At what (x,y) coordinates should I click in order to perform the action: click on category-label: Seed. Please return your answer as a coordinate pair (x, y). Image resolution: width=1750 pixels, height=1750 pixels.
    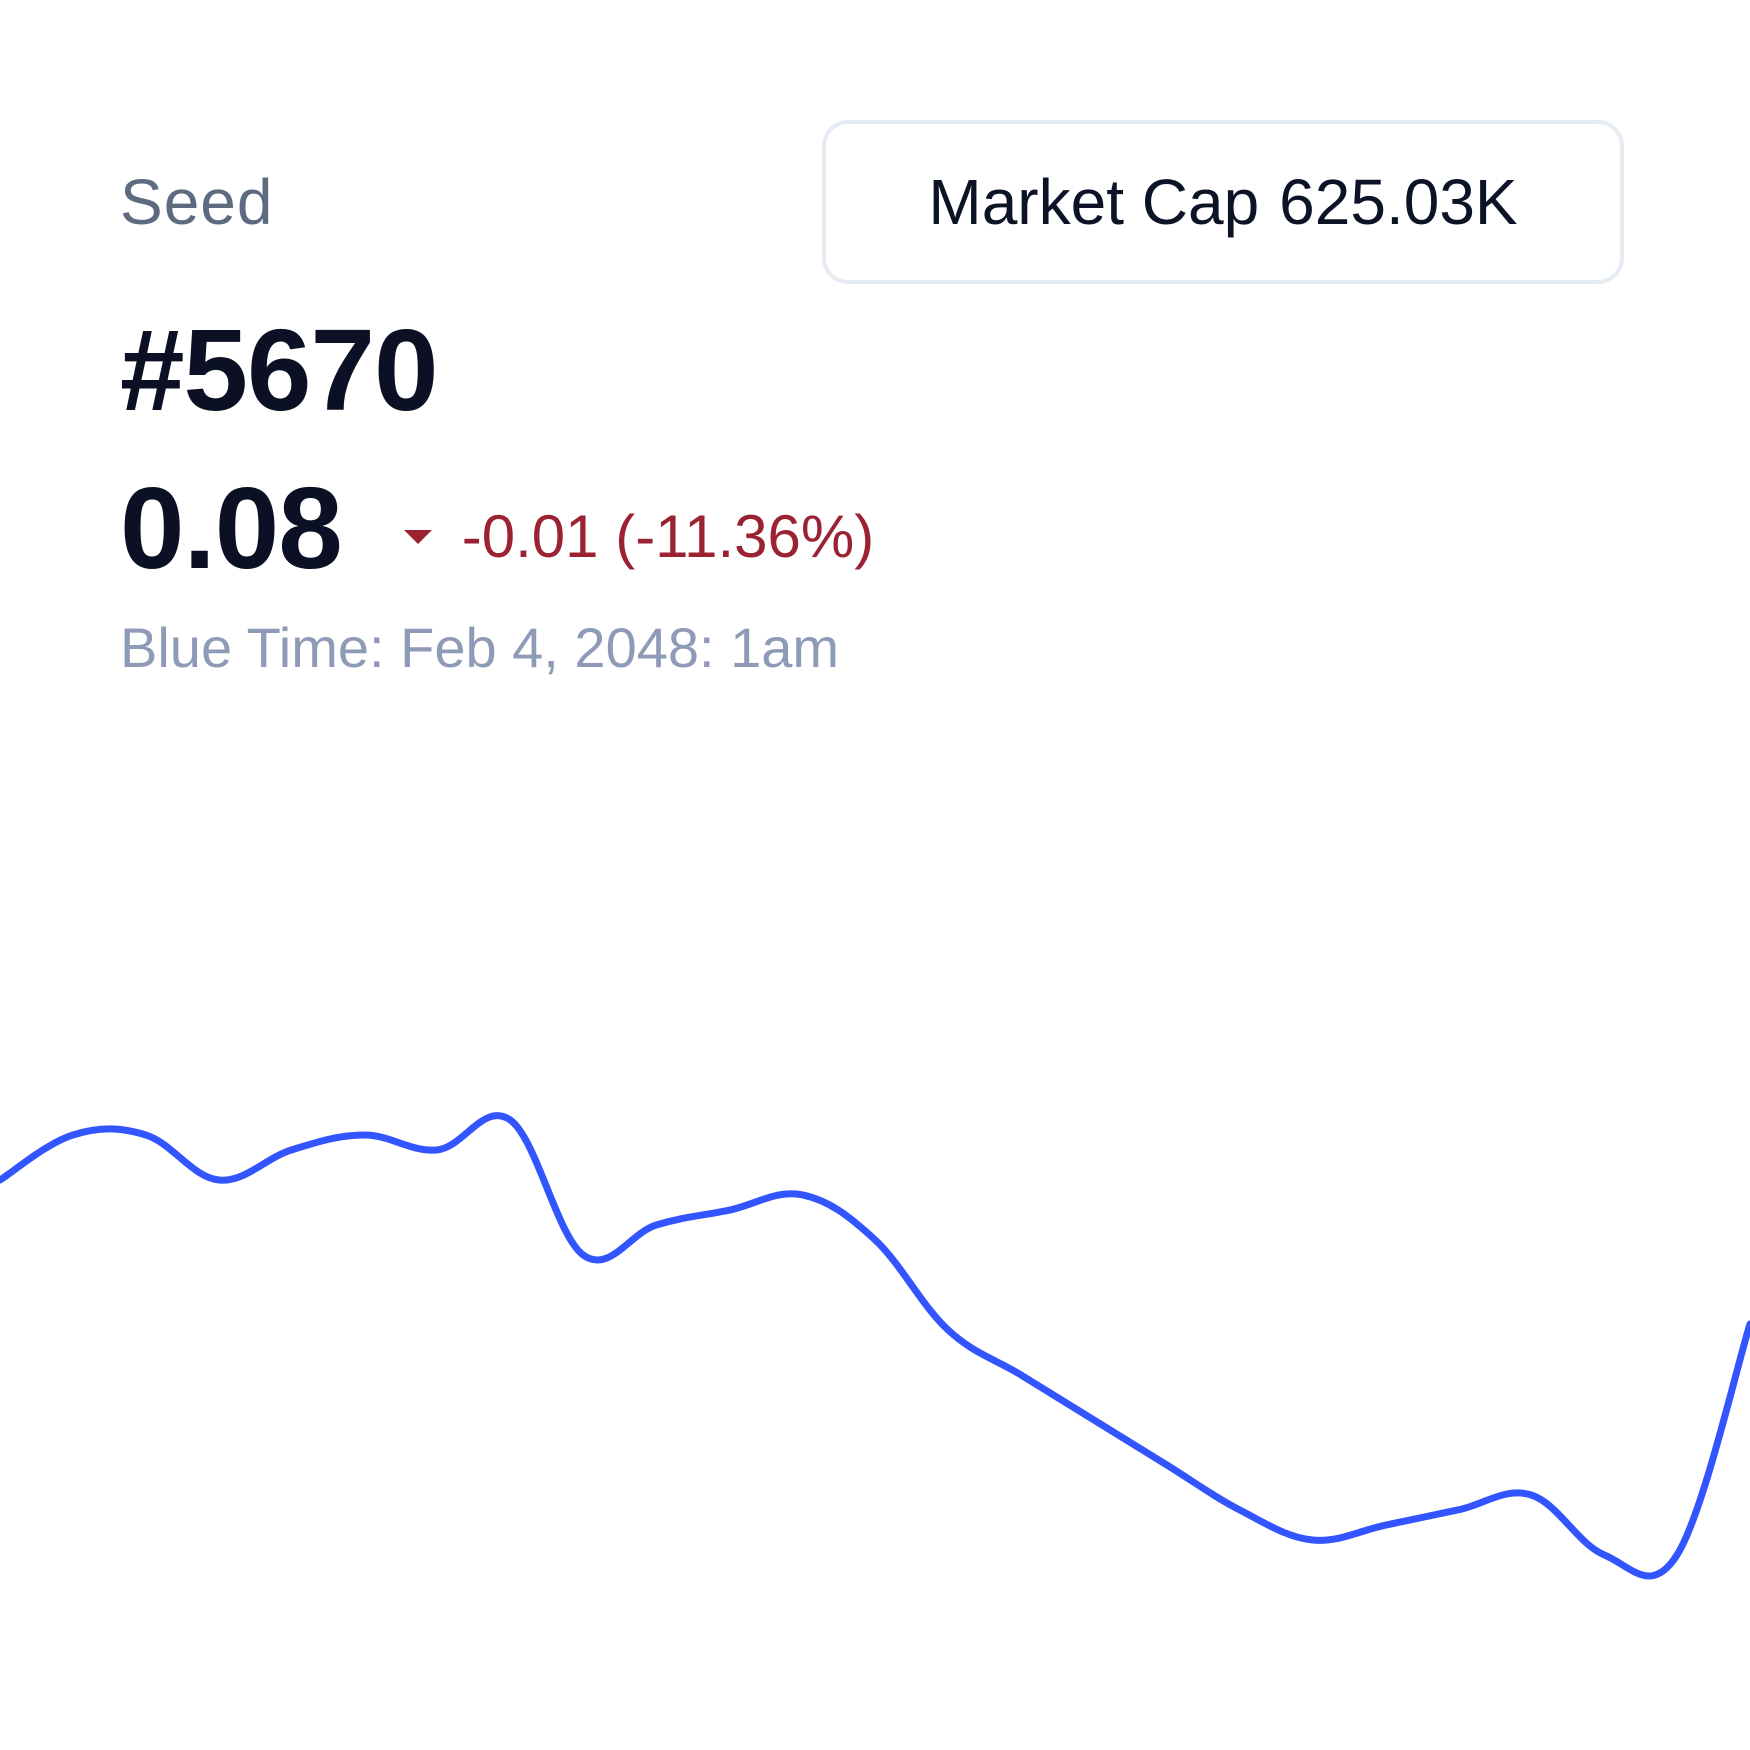
    Looking at the image, I should click on (197, 202).